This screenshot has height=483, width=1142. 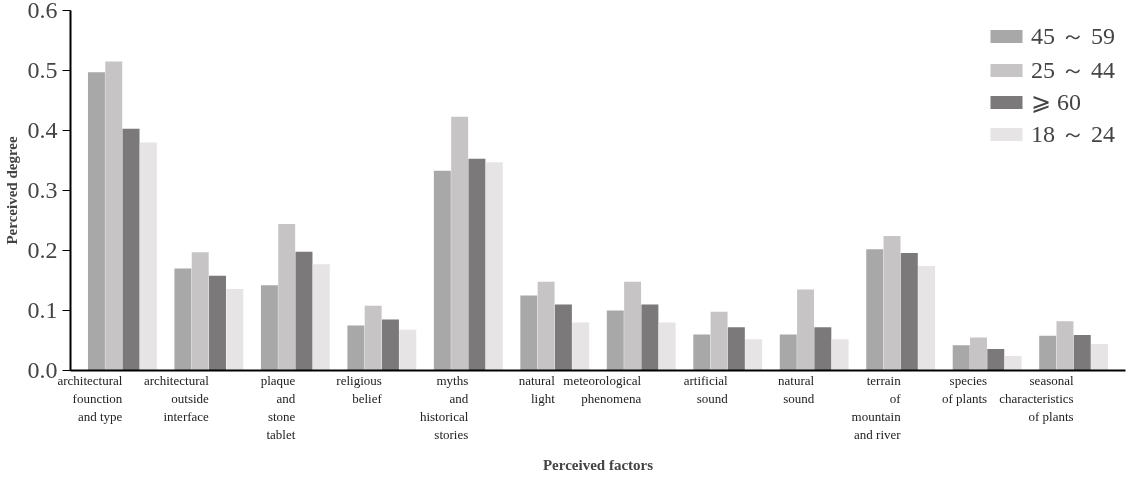 What do you see at coordinates (42, 370) in the screenshot?
I see `y-tick-label: 0.0` at bounding box center [42, 370].